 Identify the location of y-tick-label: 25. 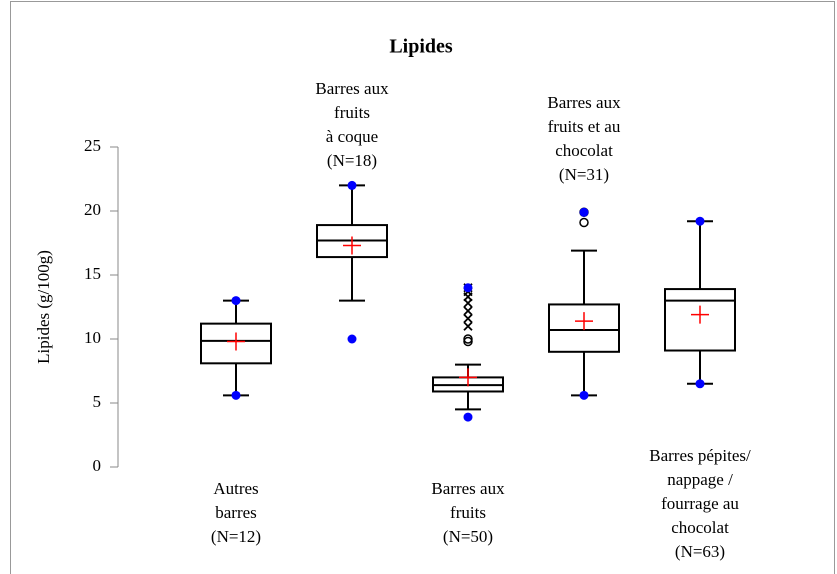
(92, 145).